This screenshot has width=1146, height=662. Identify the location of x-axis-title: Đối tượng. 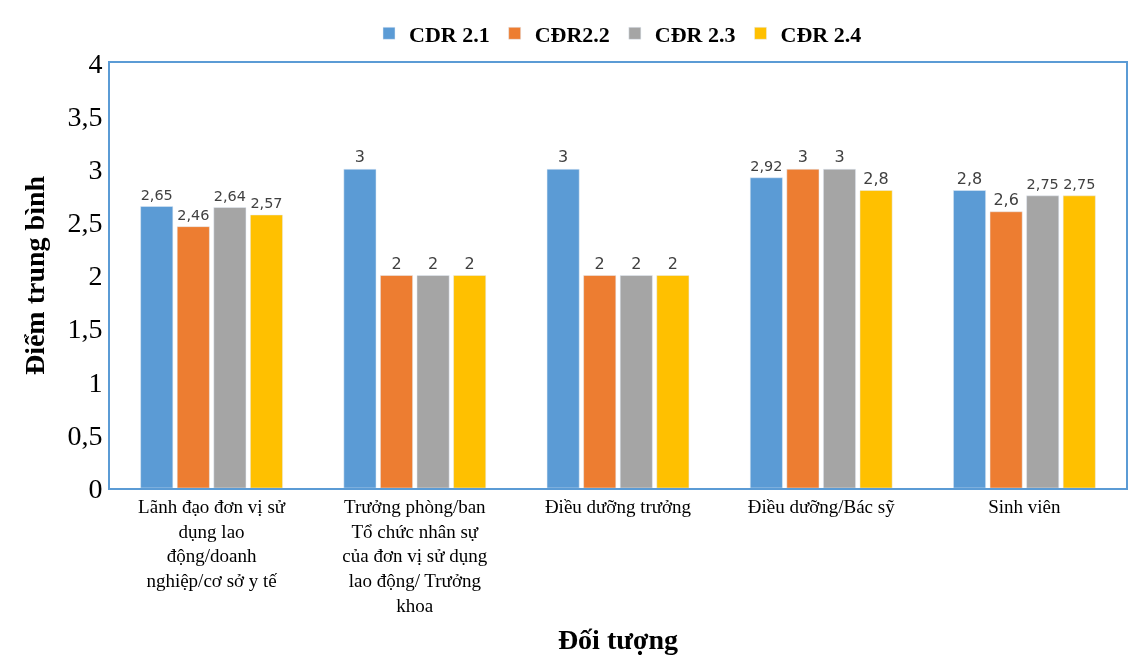
(618, 640).